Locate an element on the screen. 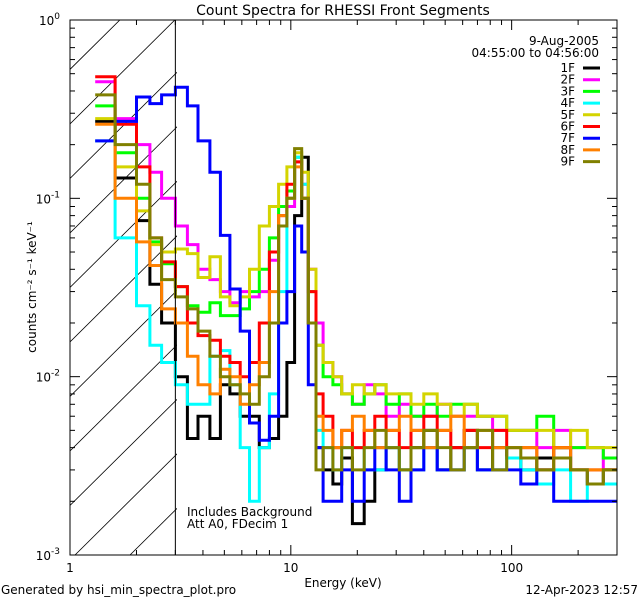 Image resolution: width=640 pixels, height=600 pixels. y-tick-exponent: -3 is located at coordinates (55, 552).